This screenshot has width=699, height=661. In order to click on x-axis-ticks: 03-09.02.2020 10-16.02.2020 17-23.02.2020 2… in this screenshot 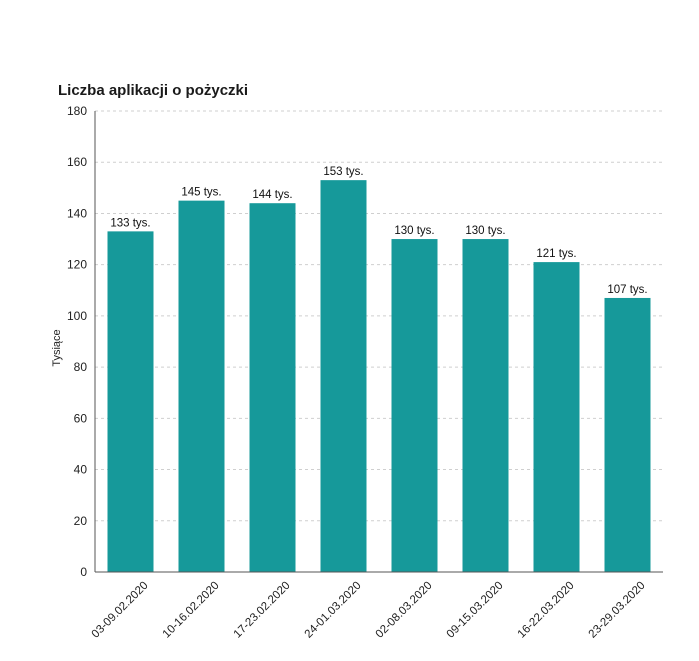, I will do `click(369, 610)`.